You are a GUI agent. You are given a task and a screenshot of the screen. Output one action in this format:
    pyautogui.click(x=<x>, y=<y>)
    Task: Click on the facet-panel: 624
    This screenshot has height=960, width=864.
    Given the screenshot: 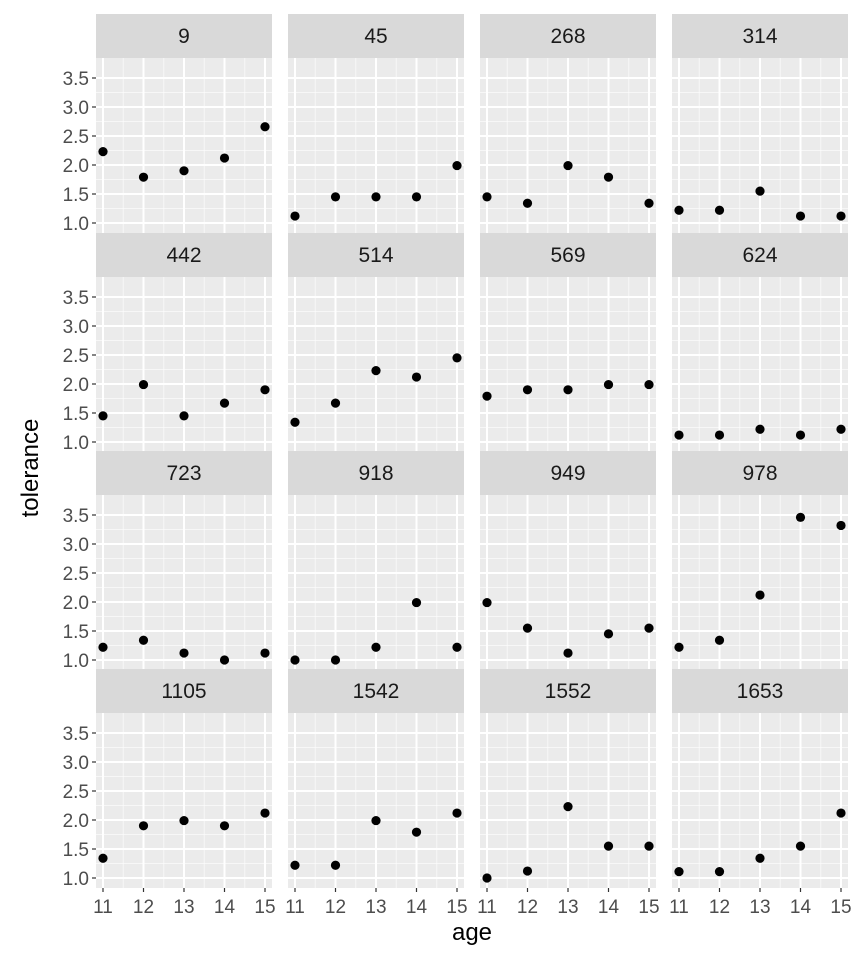 What is the action you would take?
    pyautogui.click(x=760, y=344)
    